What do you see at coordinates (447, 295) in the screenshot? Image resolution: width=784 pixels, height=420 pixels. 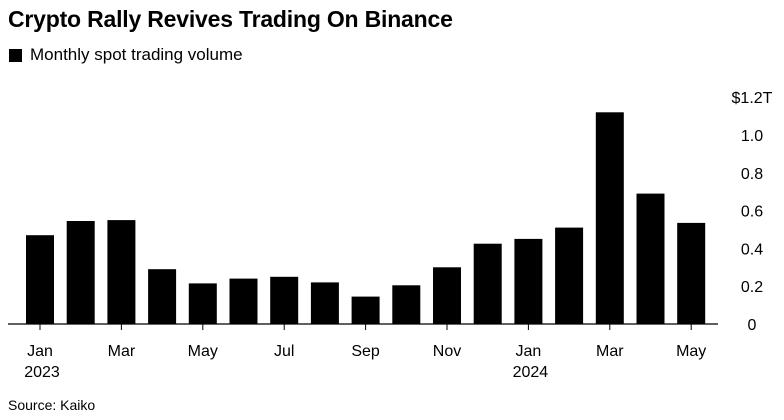 I see `bar-nov-2023` at bounding box center [447, 295].